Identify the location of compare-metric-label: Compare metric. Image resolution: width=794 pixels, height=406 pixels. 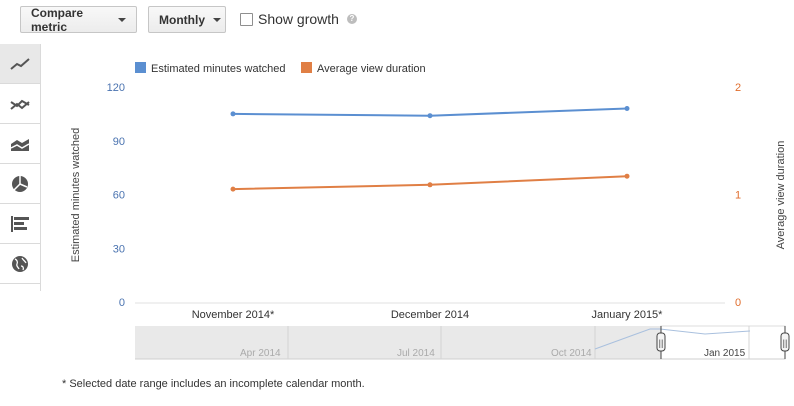
(57, 19).